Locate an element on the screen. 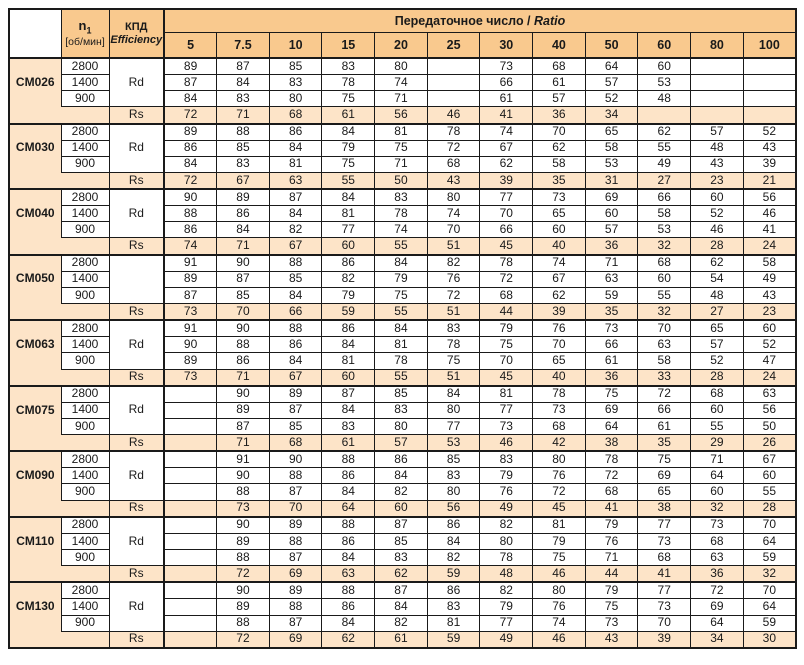 This screenshot has width=804, height=665. rs-value-cell: 41 is located at coordinates (664, 574).